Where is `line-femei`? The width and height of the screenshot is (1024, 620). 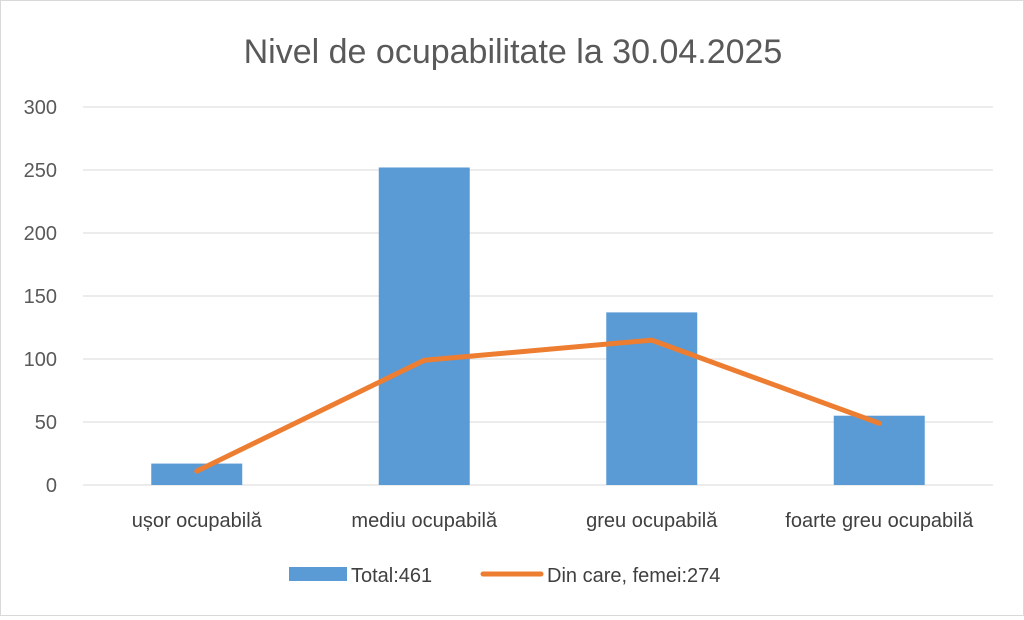 line-femei is located at coordinates (538, 405).